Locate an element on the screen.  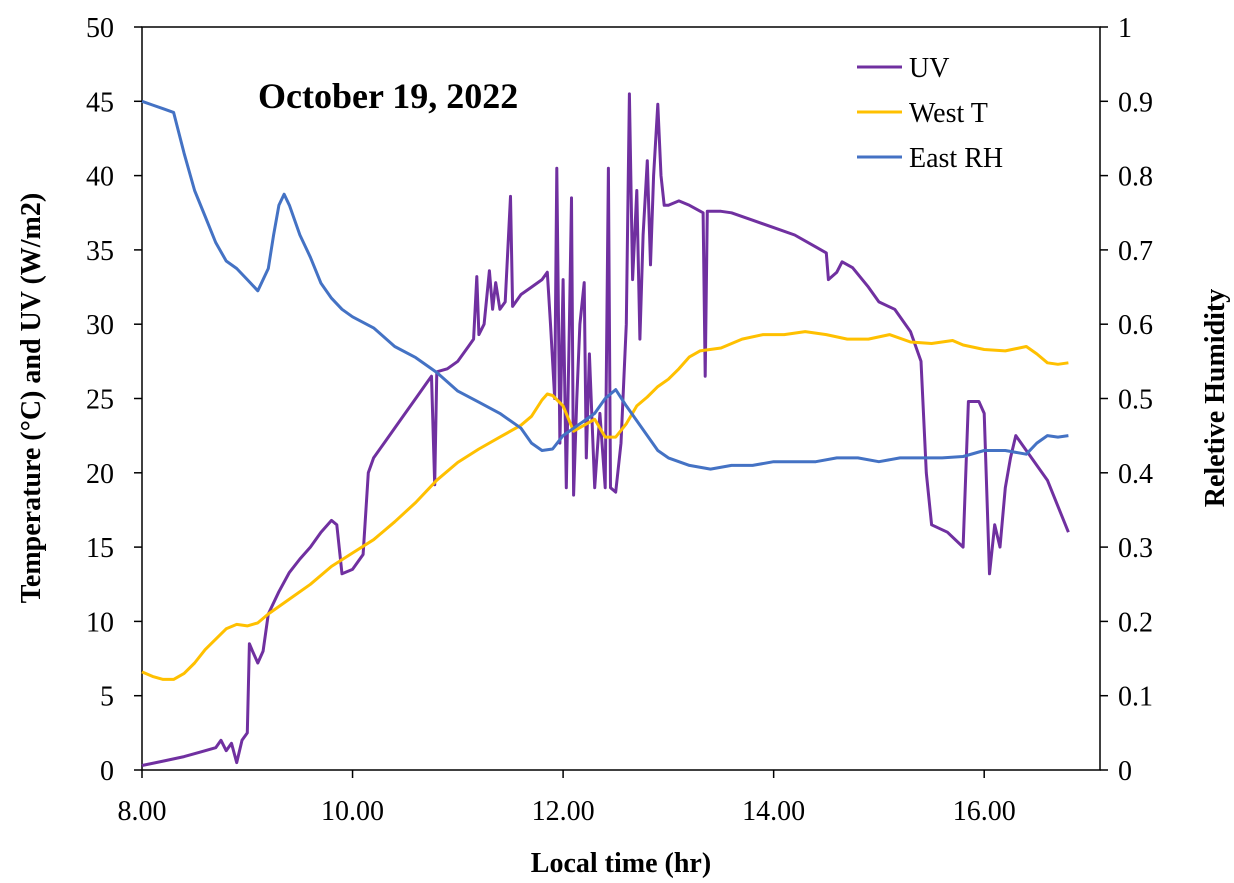
y2-tick-label: 0 is located at coordinates (1125, 771).